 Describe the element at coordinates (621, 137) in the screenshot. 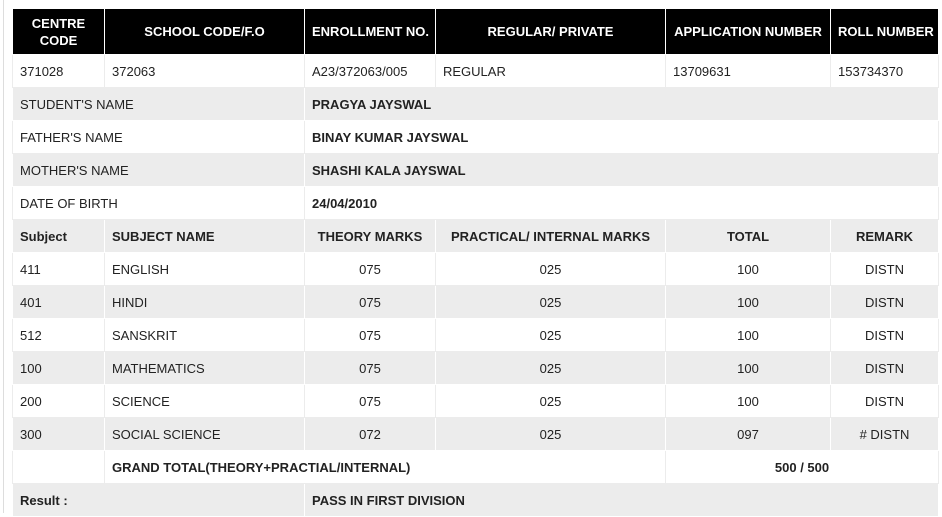

I see `father-name: BINAY KUMAR JAYSWAL` at that location.